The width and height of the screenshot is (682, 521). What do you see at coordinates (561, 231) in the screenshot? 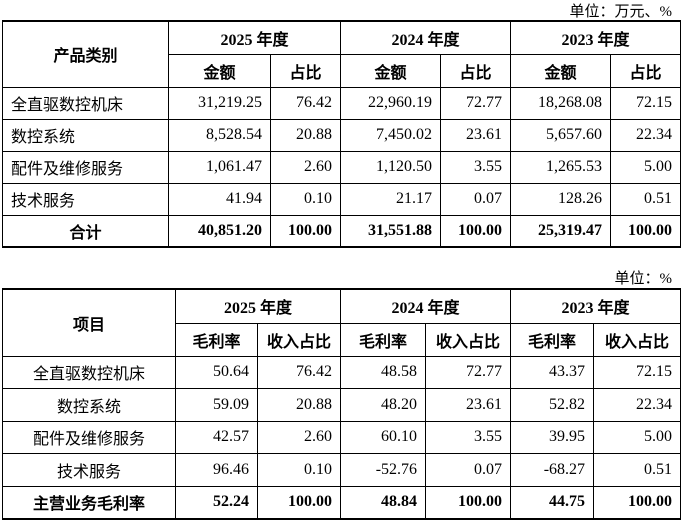
I see `cell: 25,319.47` at bounding box center [561, 231].